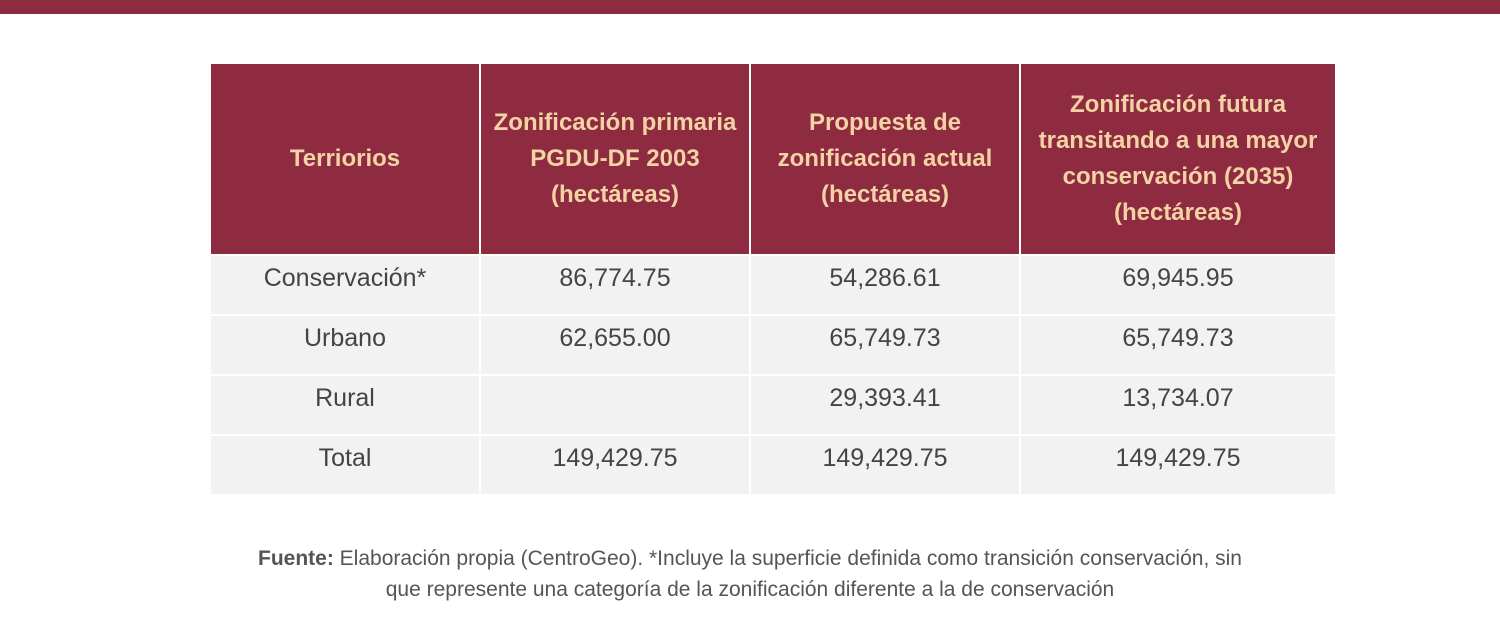 The image size is (1500, 623). I want to click on value-cell, so click(615, 405).